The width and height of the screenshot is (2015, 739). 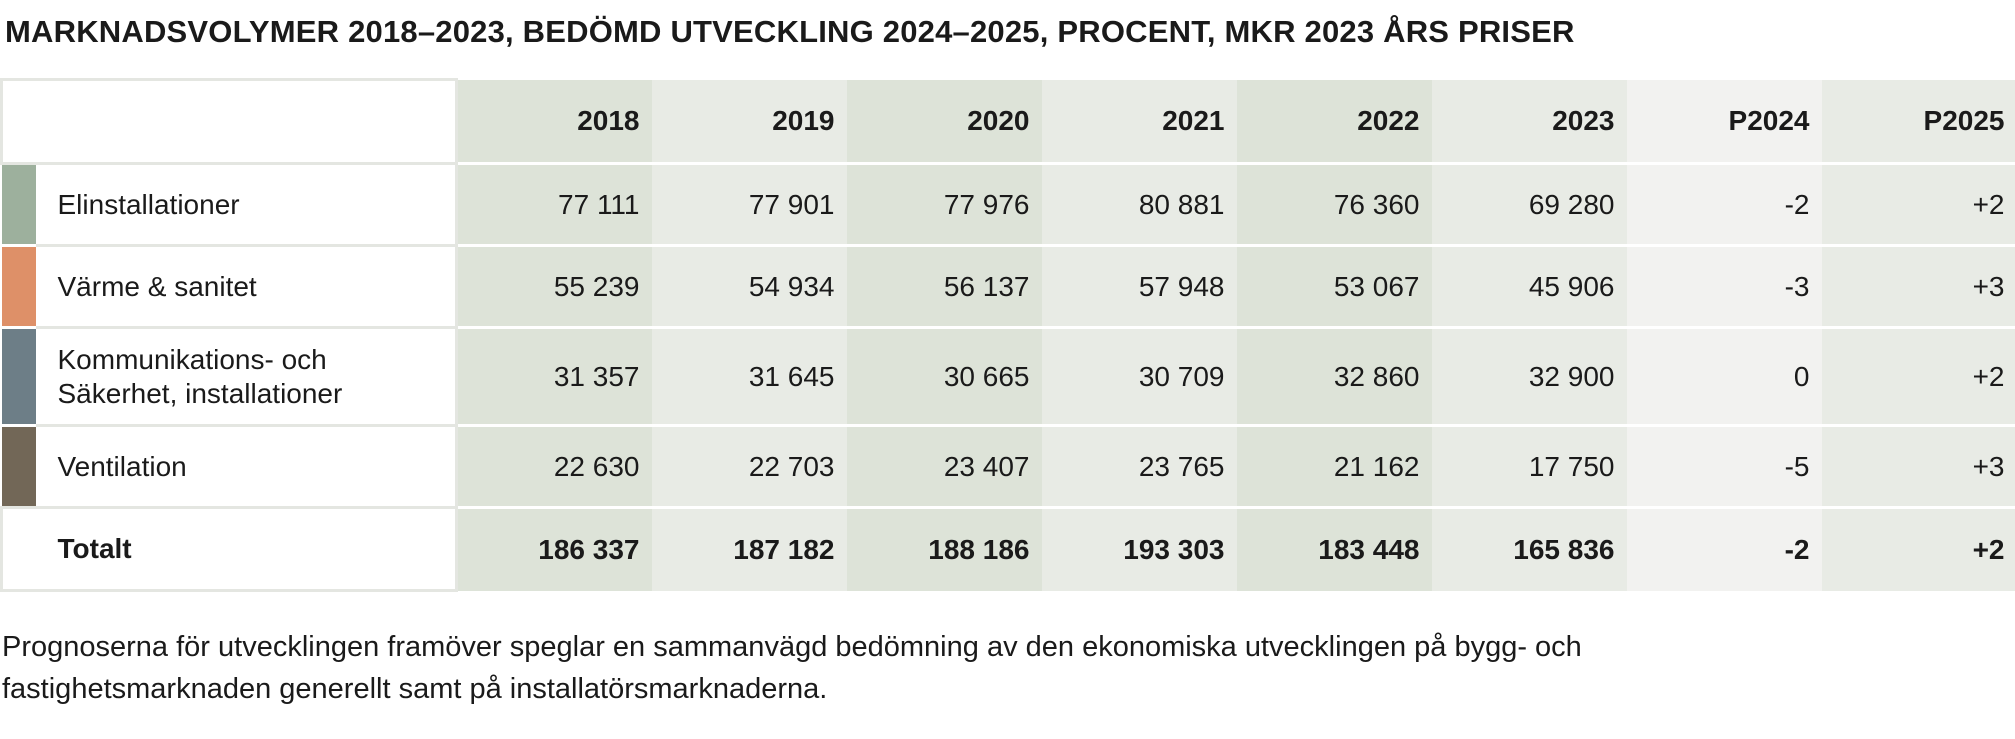 I want to click on cell-value: 77 111, so click(x=554, y=204).